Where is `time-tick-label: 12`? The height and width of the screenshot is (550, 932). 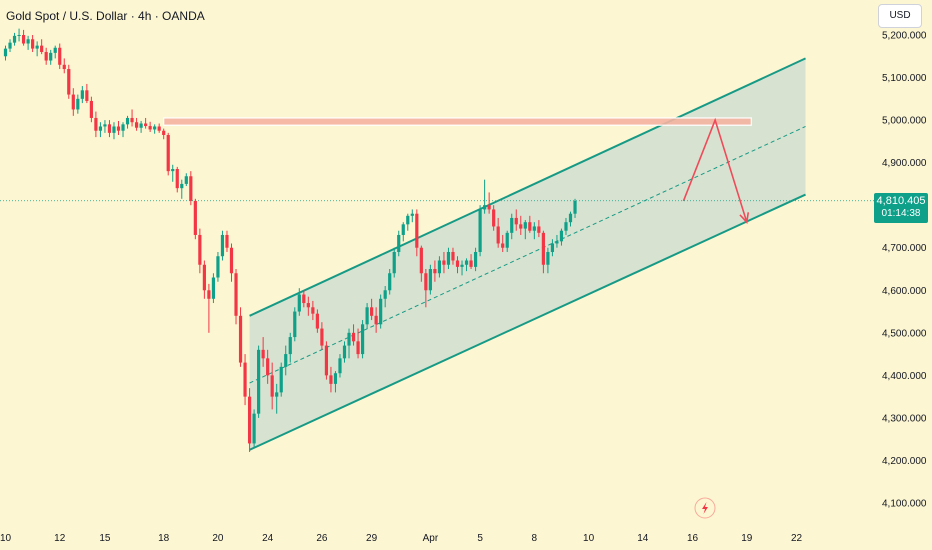 time-tick-label: 12 is located at coordinates (60, 538).